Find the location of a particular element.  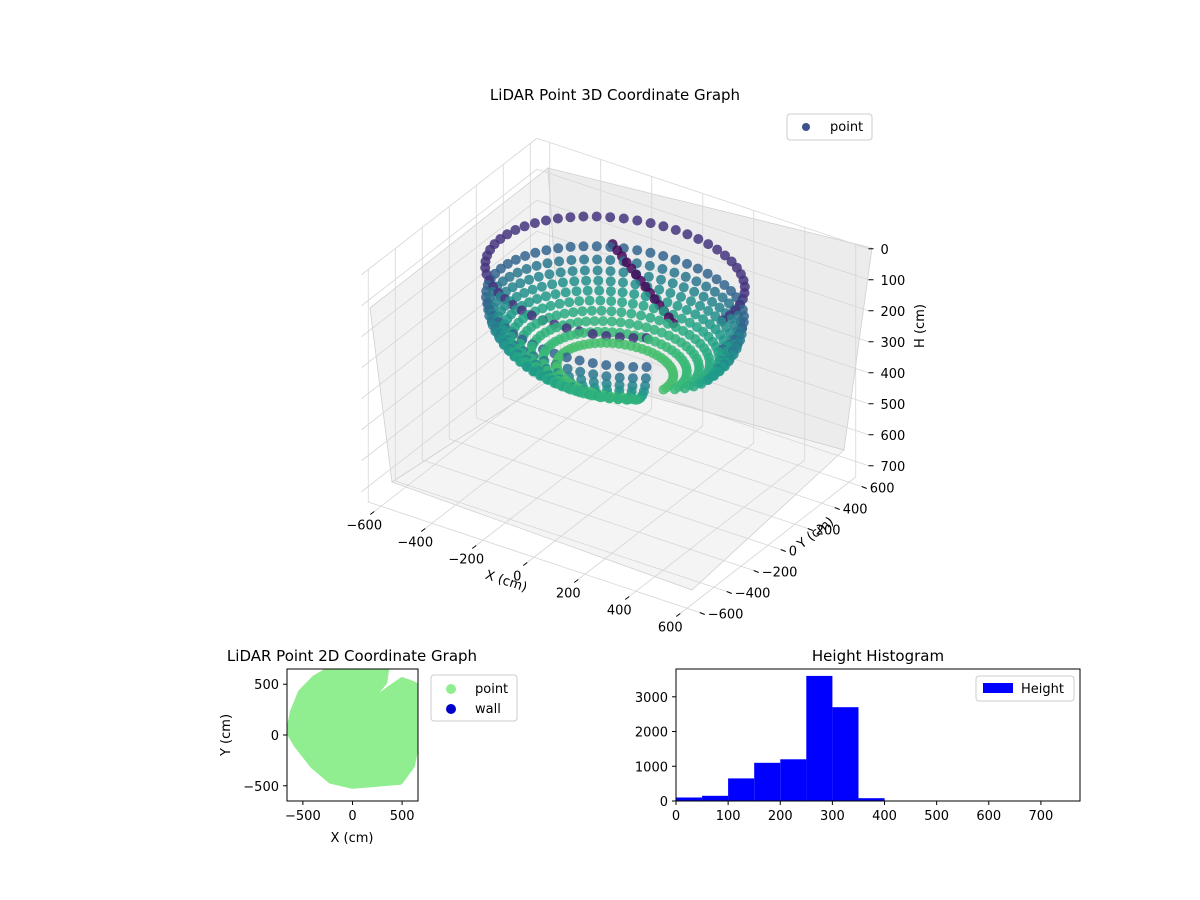

x-tick-label-histogram: 0 is located at coordinates (676, 816).